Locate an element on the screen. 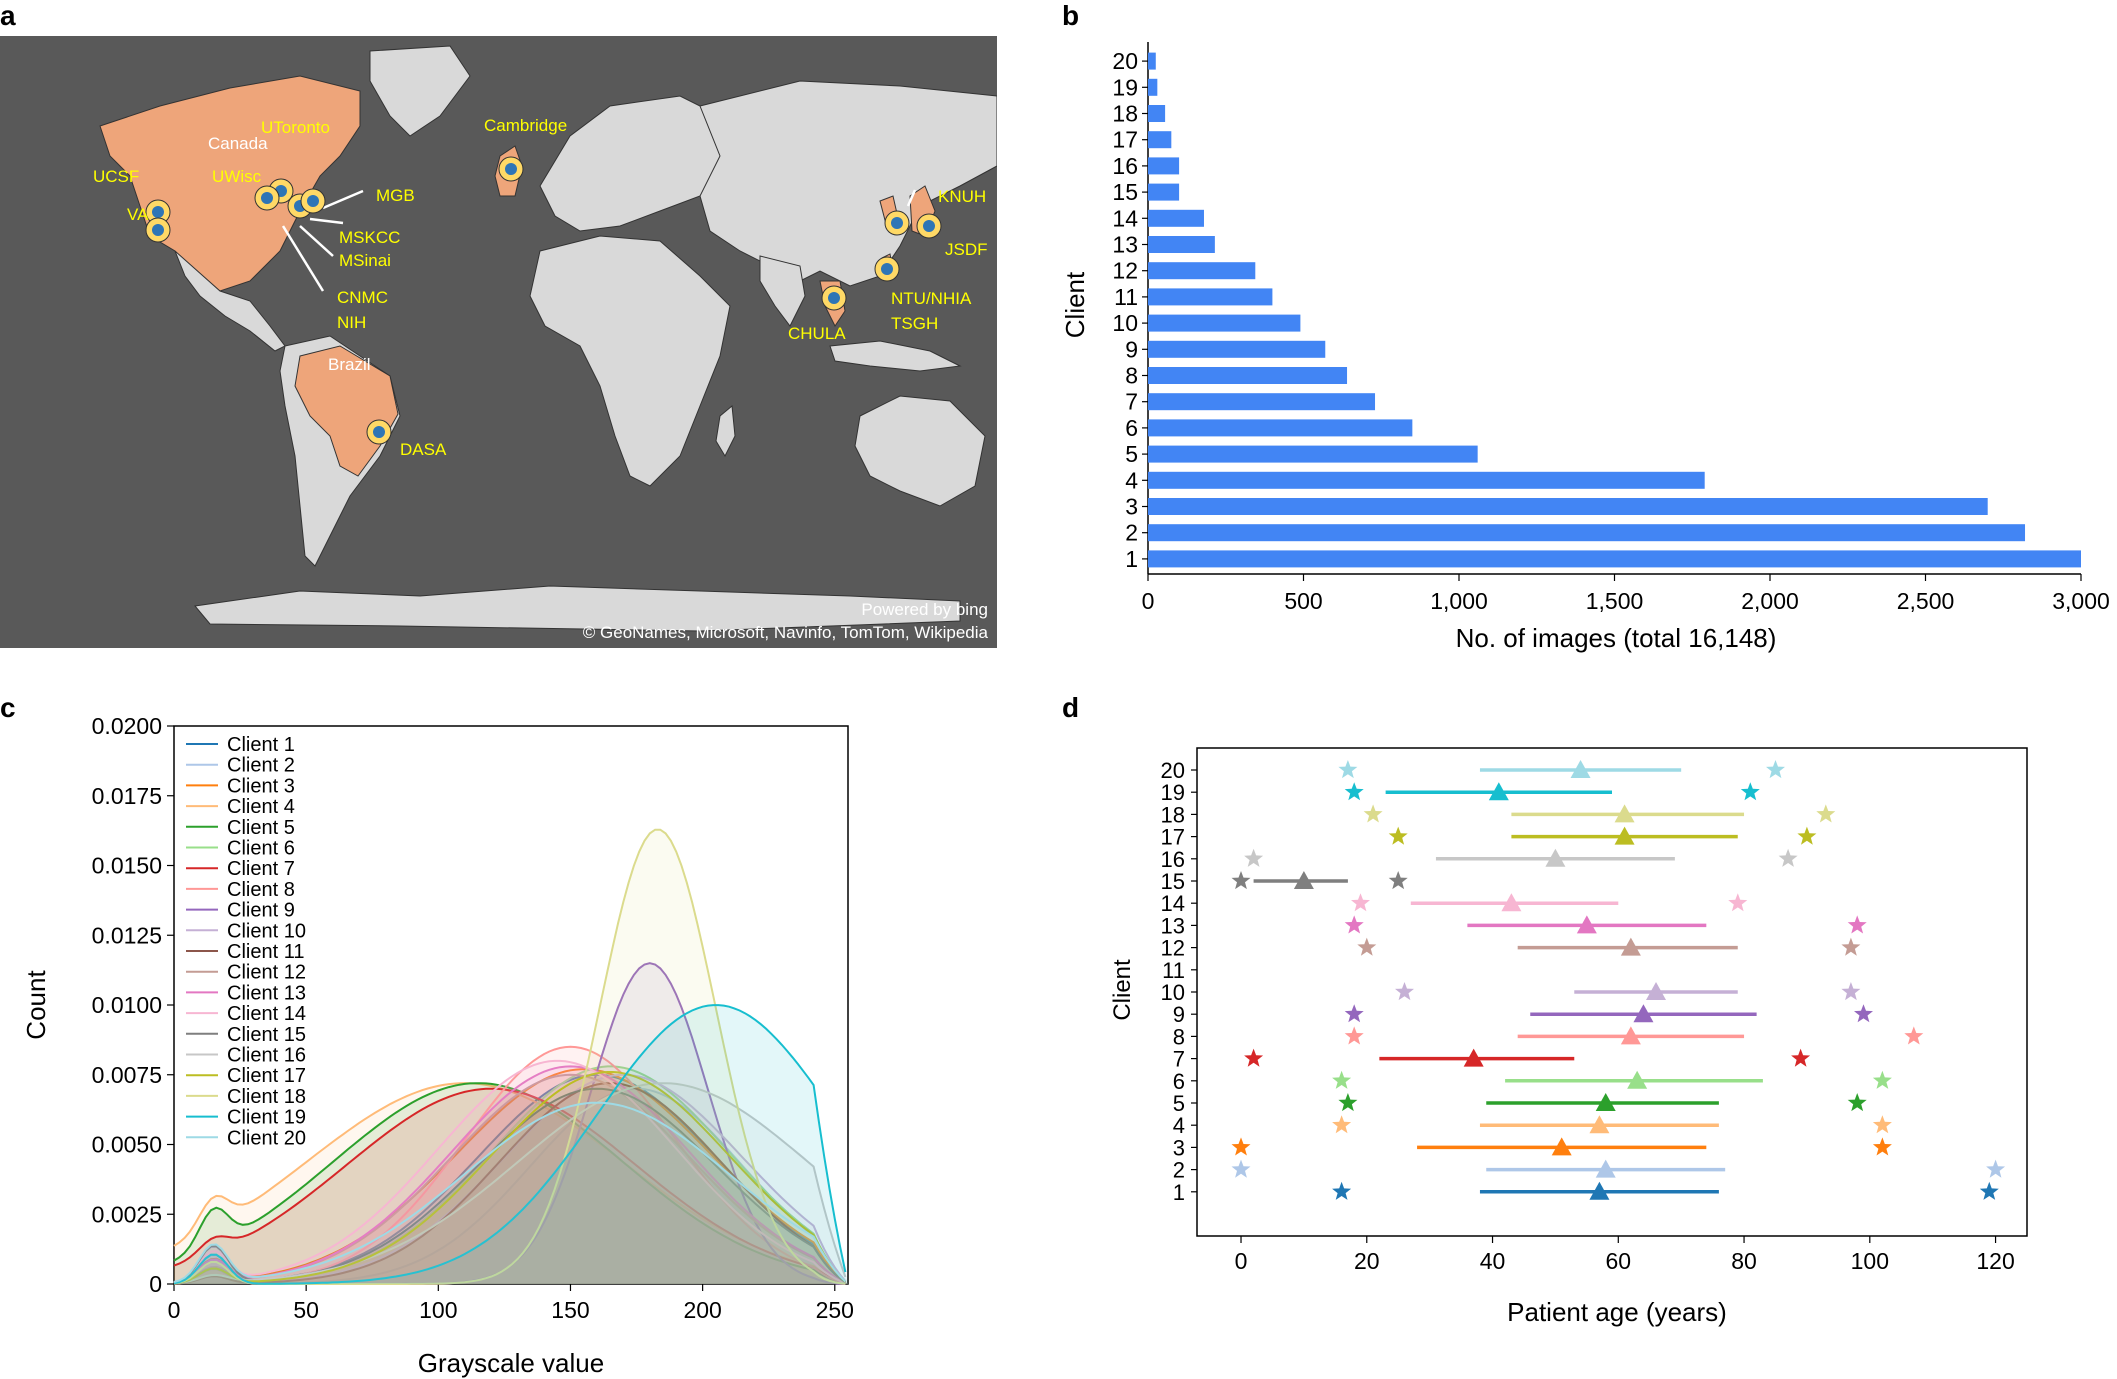 The image size is (2117, 1379). age-y-axis-label: Client is located at coordinates (1122, 990).